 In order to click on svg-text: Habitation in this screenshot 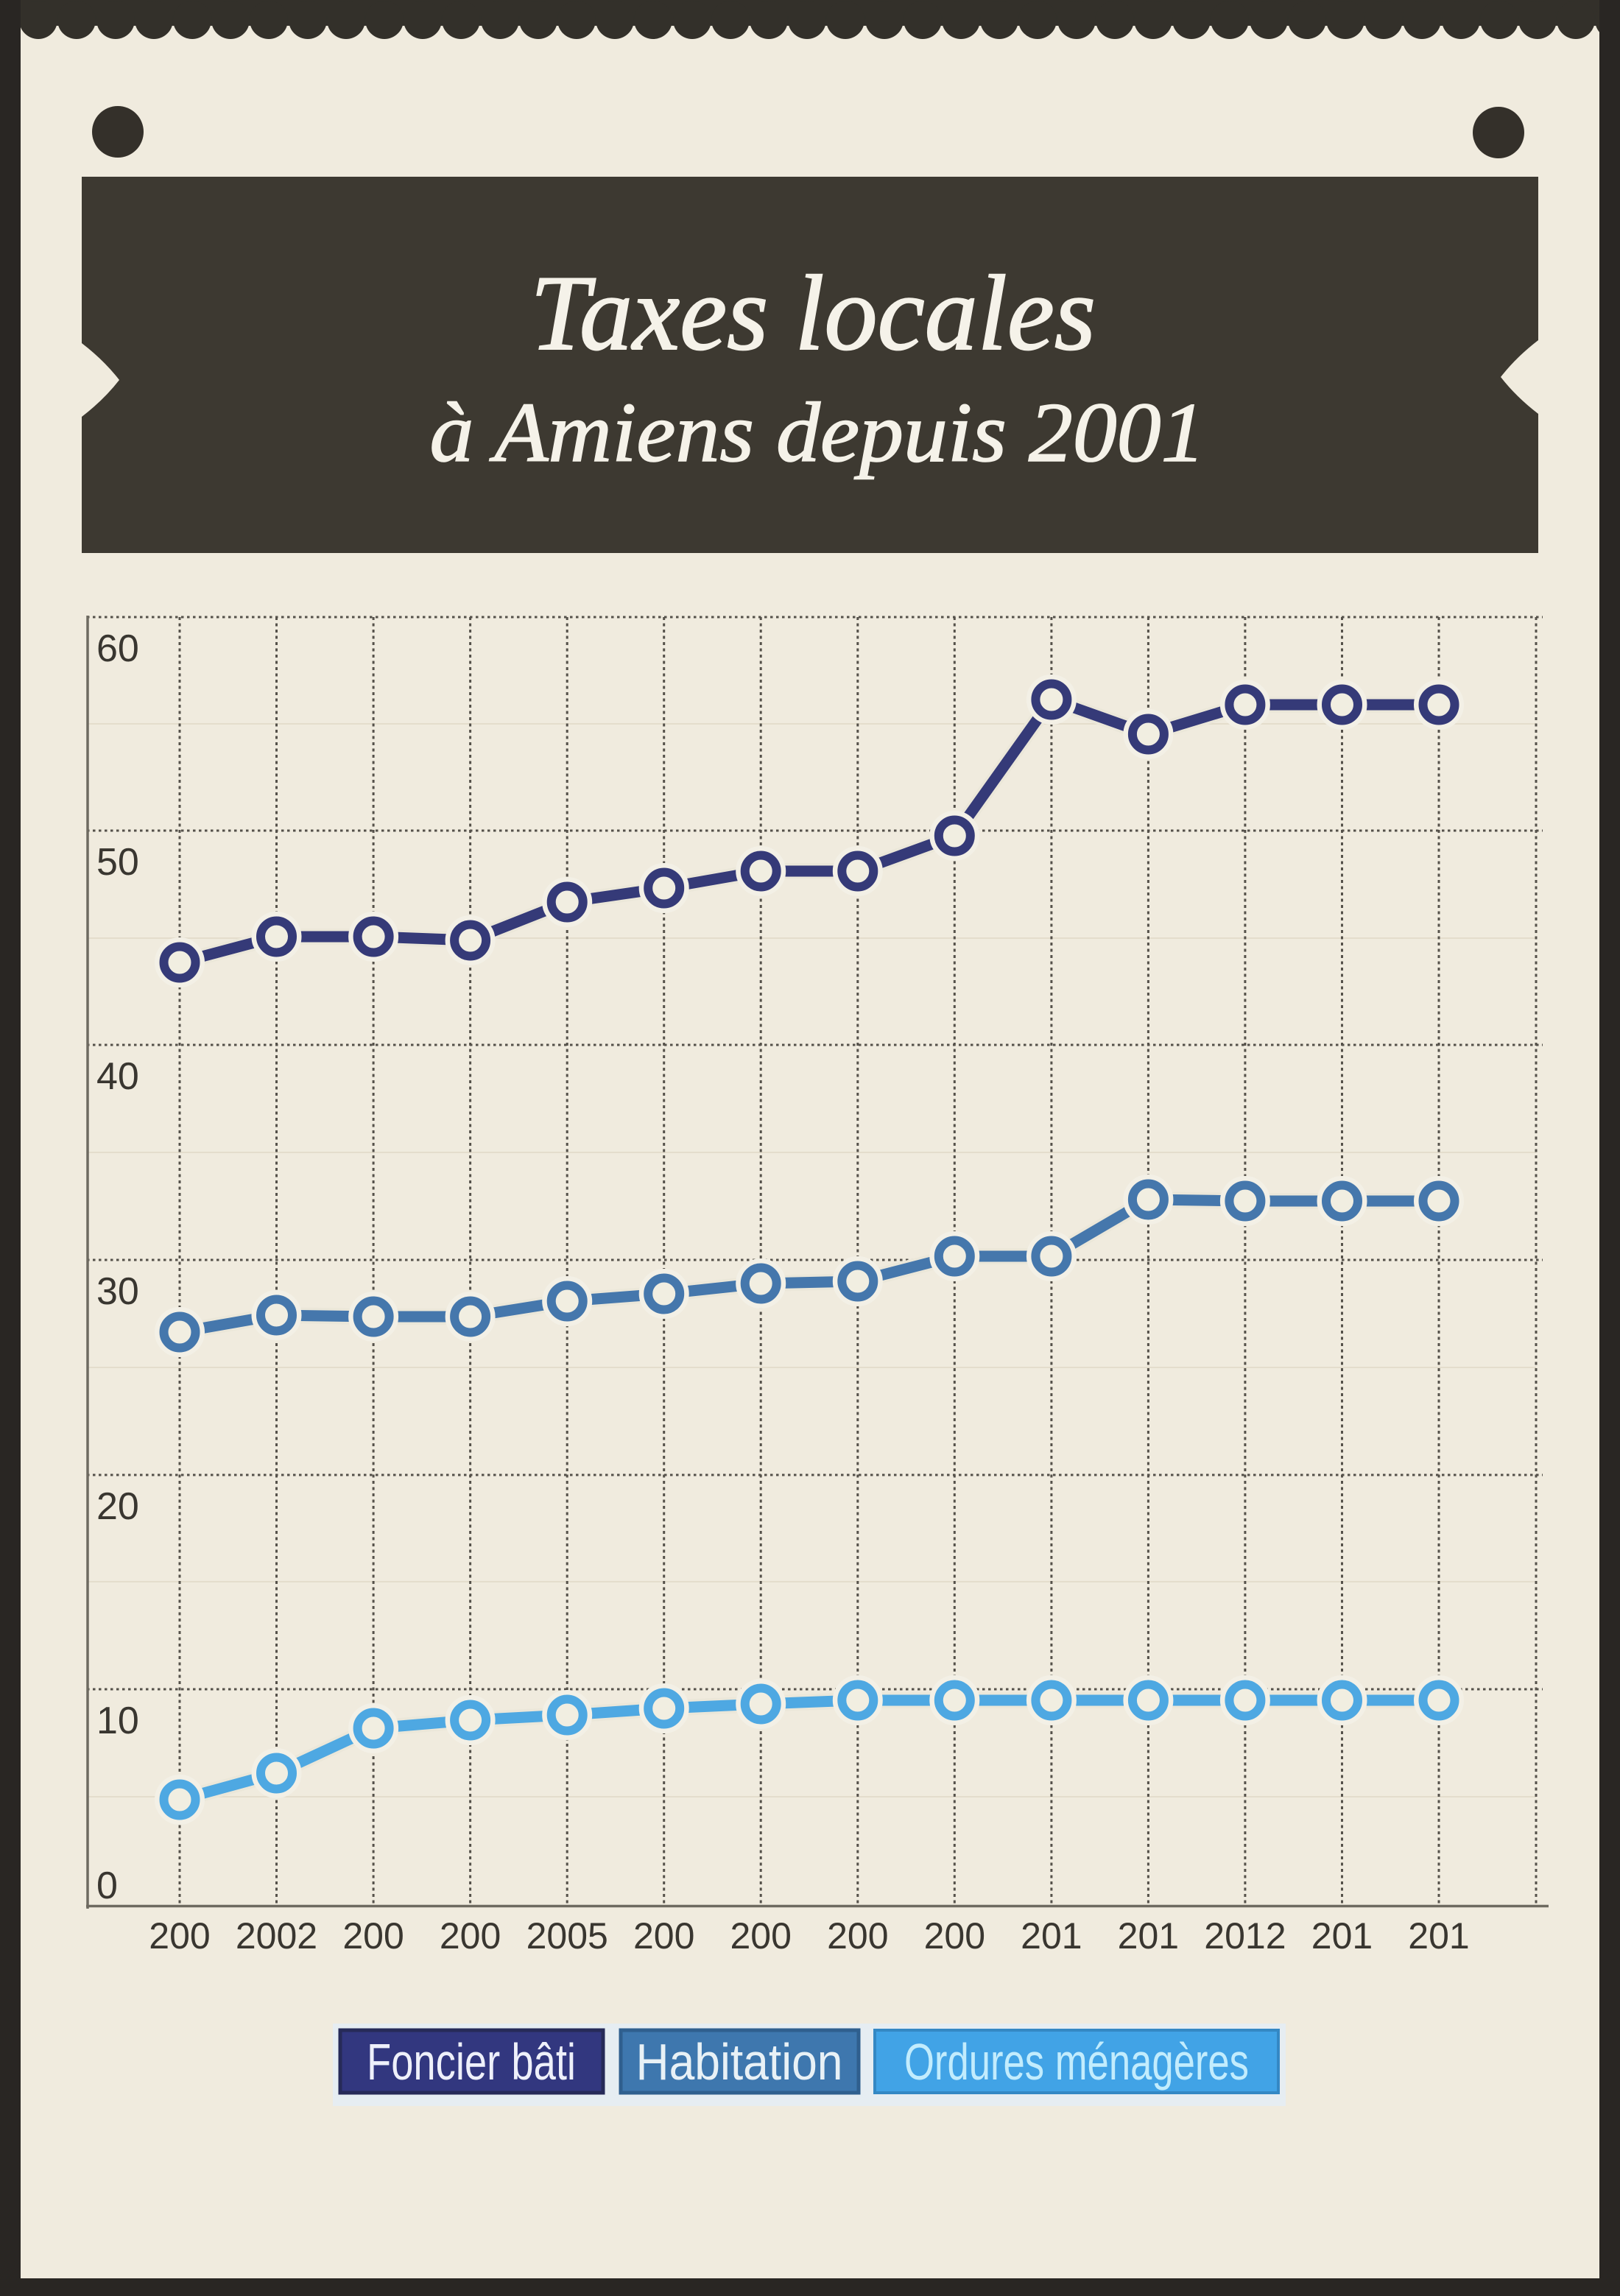, I will do `click(739, 2062)`.